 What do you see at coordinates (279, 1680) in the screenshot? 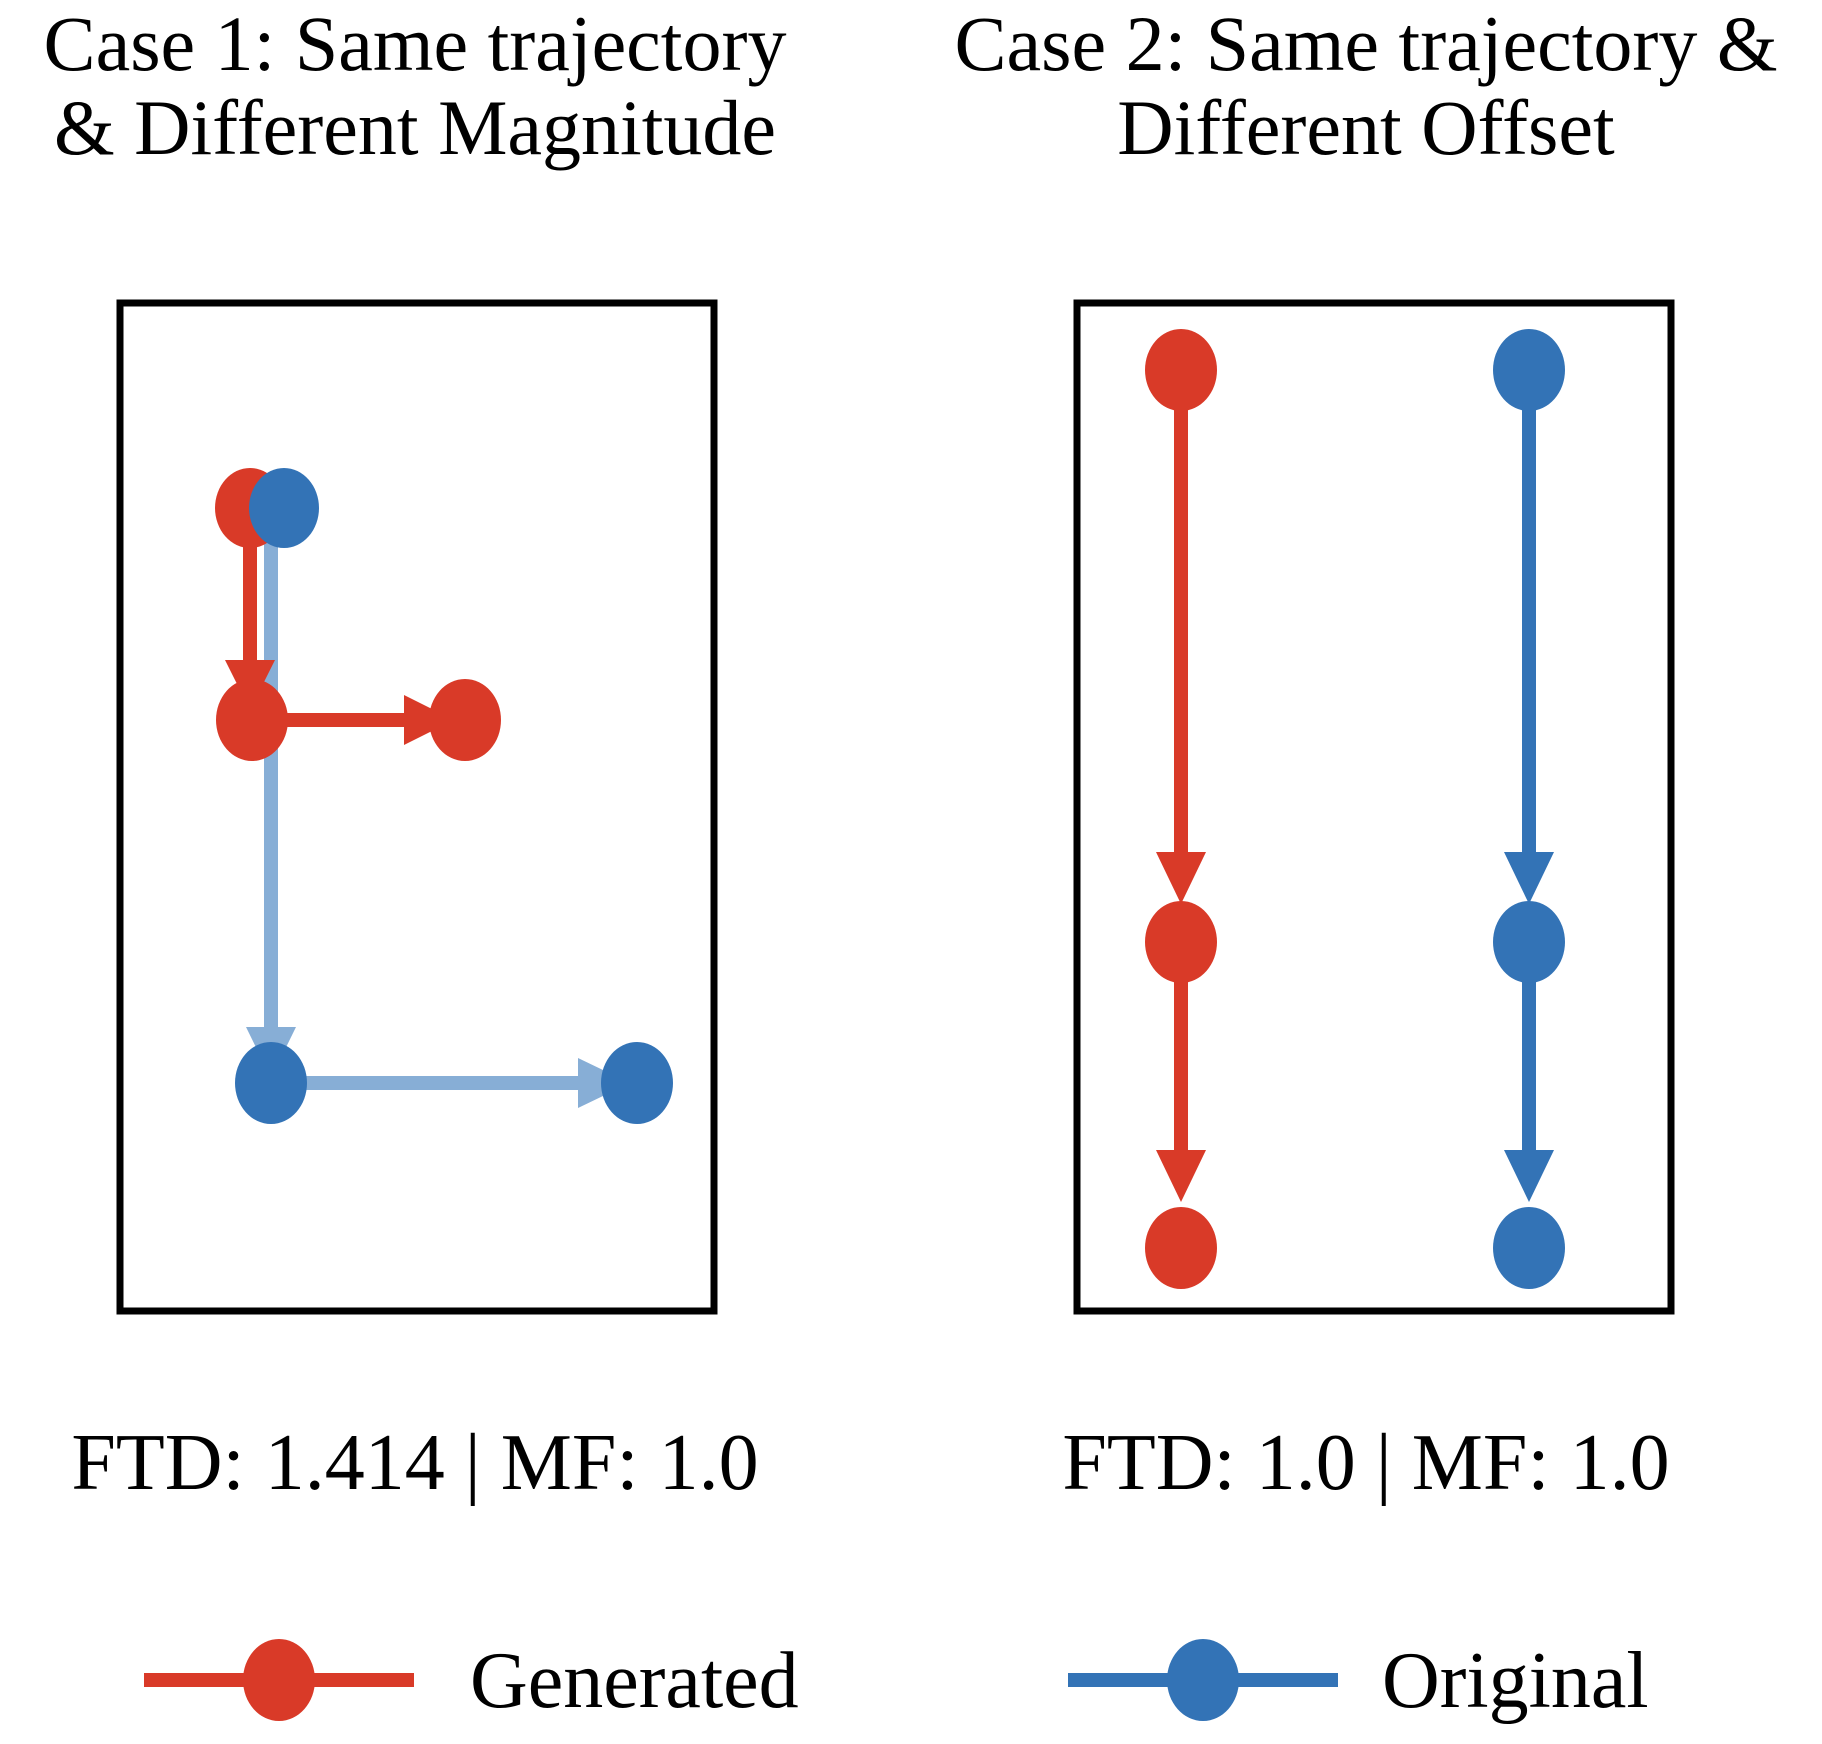
I see `legend-generated-marker` at bounding box center [279, 1680].